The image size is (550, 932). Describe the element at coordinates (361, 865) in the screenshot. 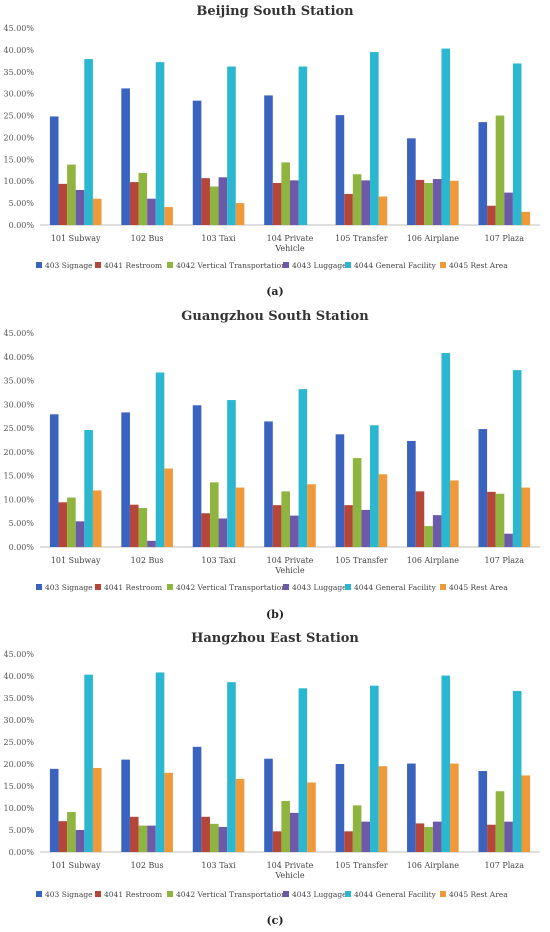

I see `category-label: 105 Transfer` at that location.